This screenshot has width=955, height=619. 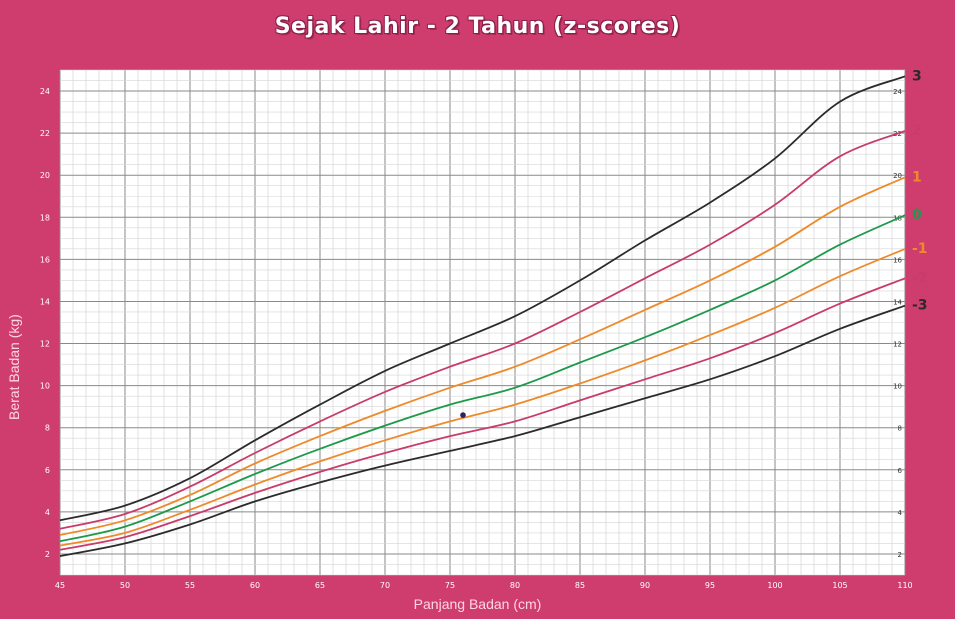 I want to click on y-tick-label-right: 2, so click(x=900, y=555).